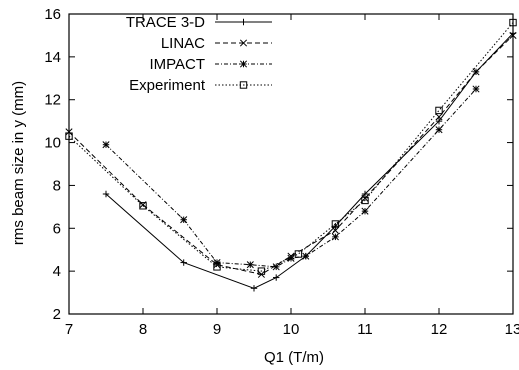 This screenshot has height=370, width=519. Describe the element at coordinates (57, 271) in the screenshot. I see `y-tick-label: 4` at that location.